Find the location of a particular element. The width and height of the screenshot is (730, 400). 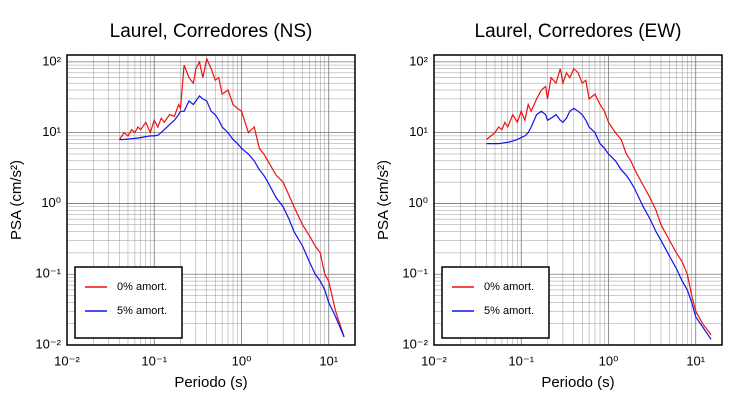

chart-title: Laurel, Corredores (EW) is located at coordinates (578, 31).